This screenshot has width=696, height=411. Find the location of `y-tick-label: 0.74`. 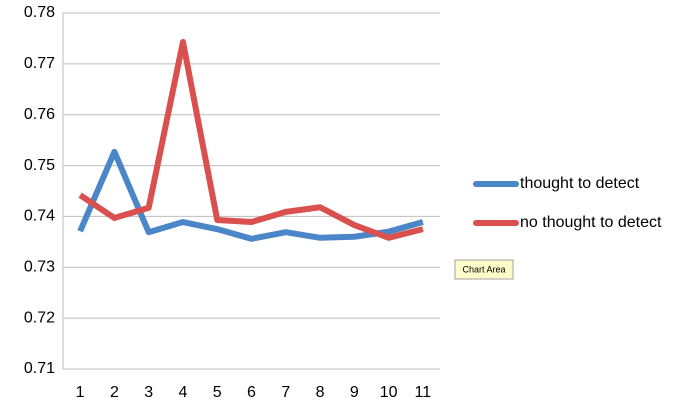

y-tick-label: 0.74 is located at coordinates (39, 216).